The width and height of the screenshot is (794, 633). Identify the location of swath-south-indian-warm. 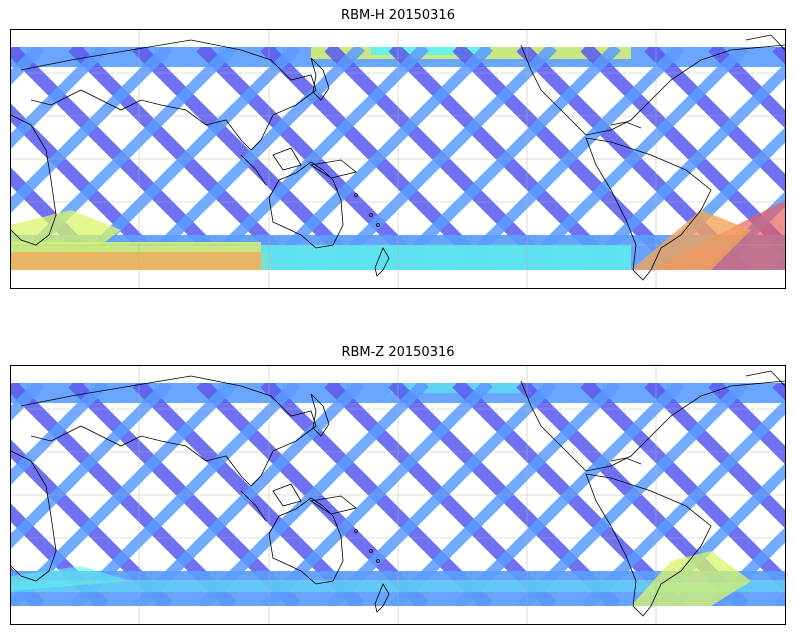
(66, 227).